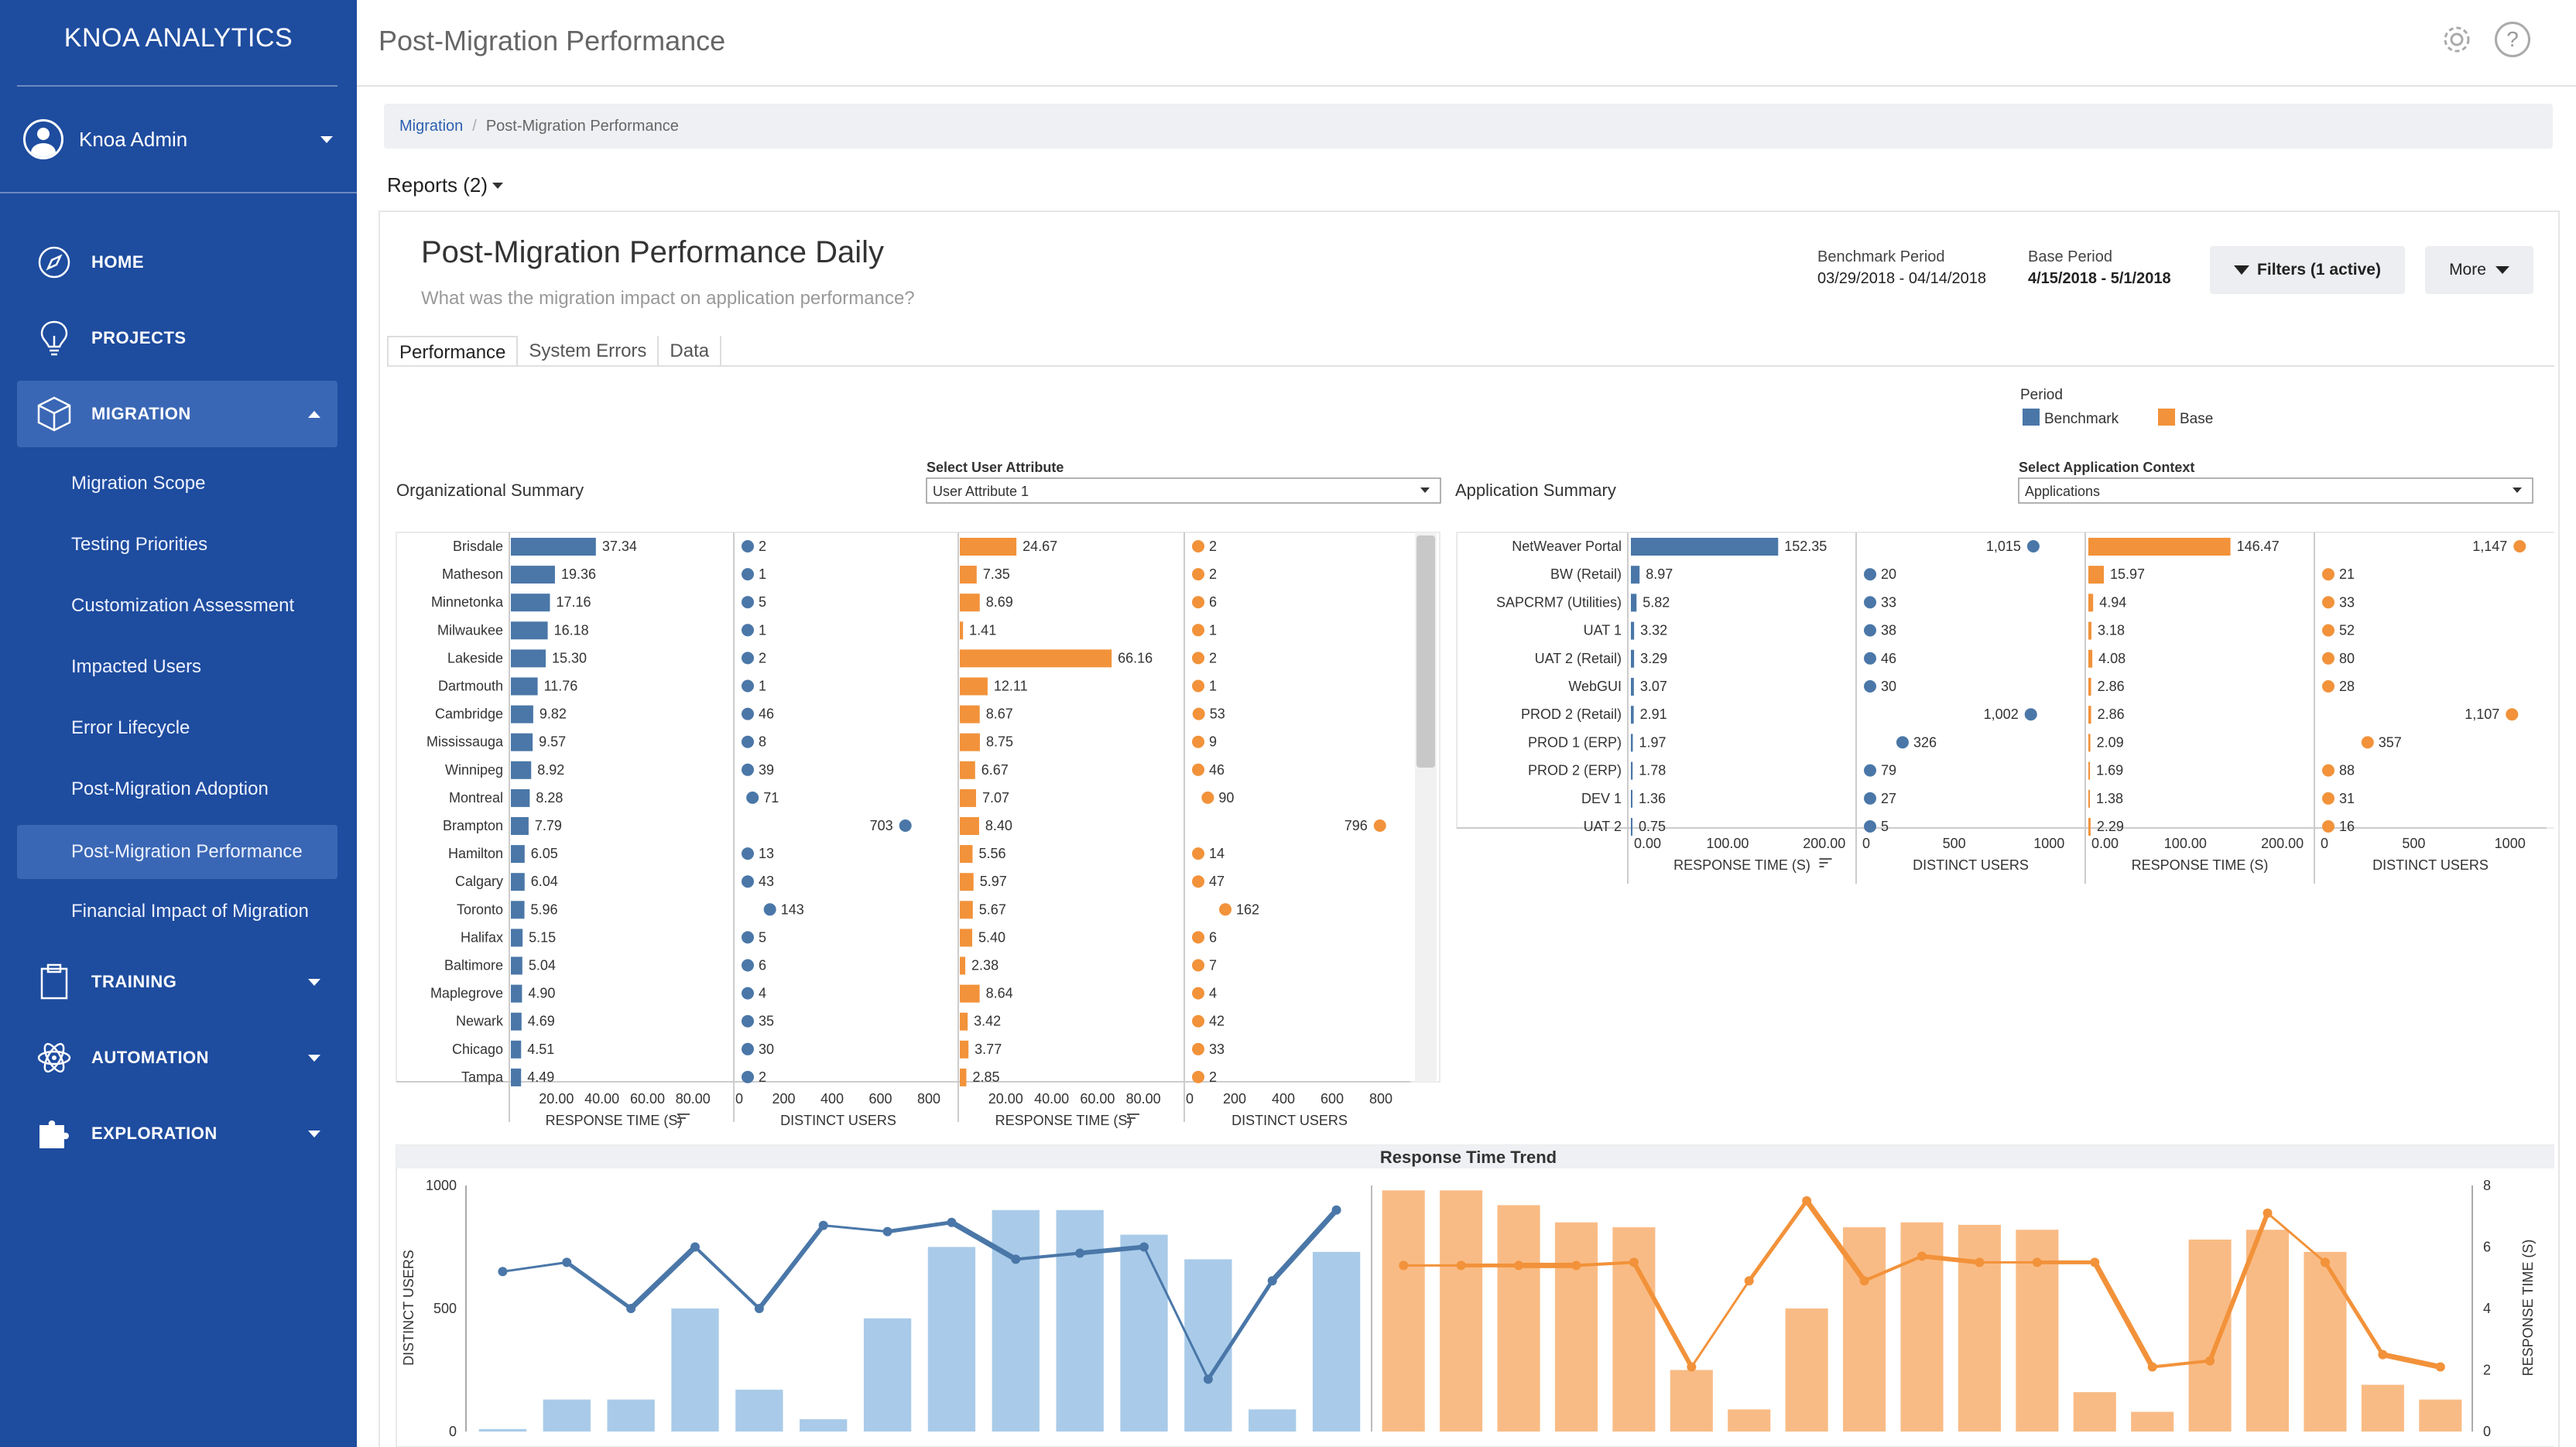 This screenshot has height=1447, width=2576. What do you see at coordinates (1235, 1099) in the screenshot?
I see `org-axis-tick: 200` at bounding box center [1235, 1099].